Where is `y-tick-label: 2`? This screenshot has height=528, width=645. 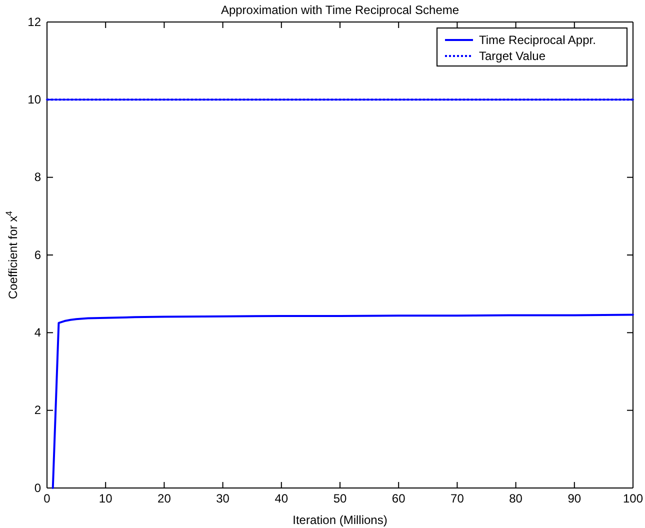
y-tick-label: 2 is located at coordinates (38, 410).